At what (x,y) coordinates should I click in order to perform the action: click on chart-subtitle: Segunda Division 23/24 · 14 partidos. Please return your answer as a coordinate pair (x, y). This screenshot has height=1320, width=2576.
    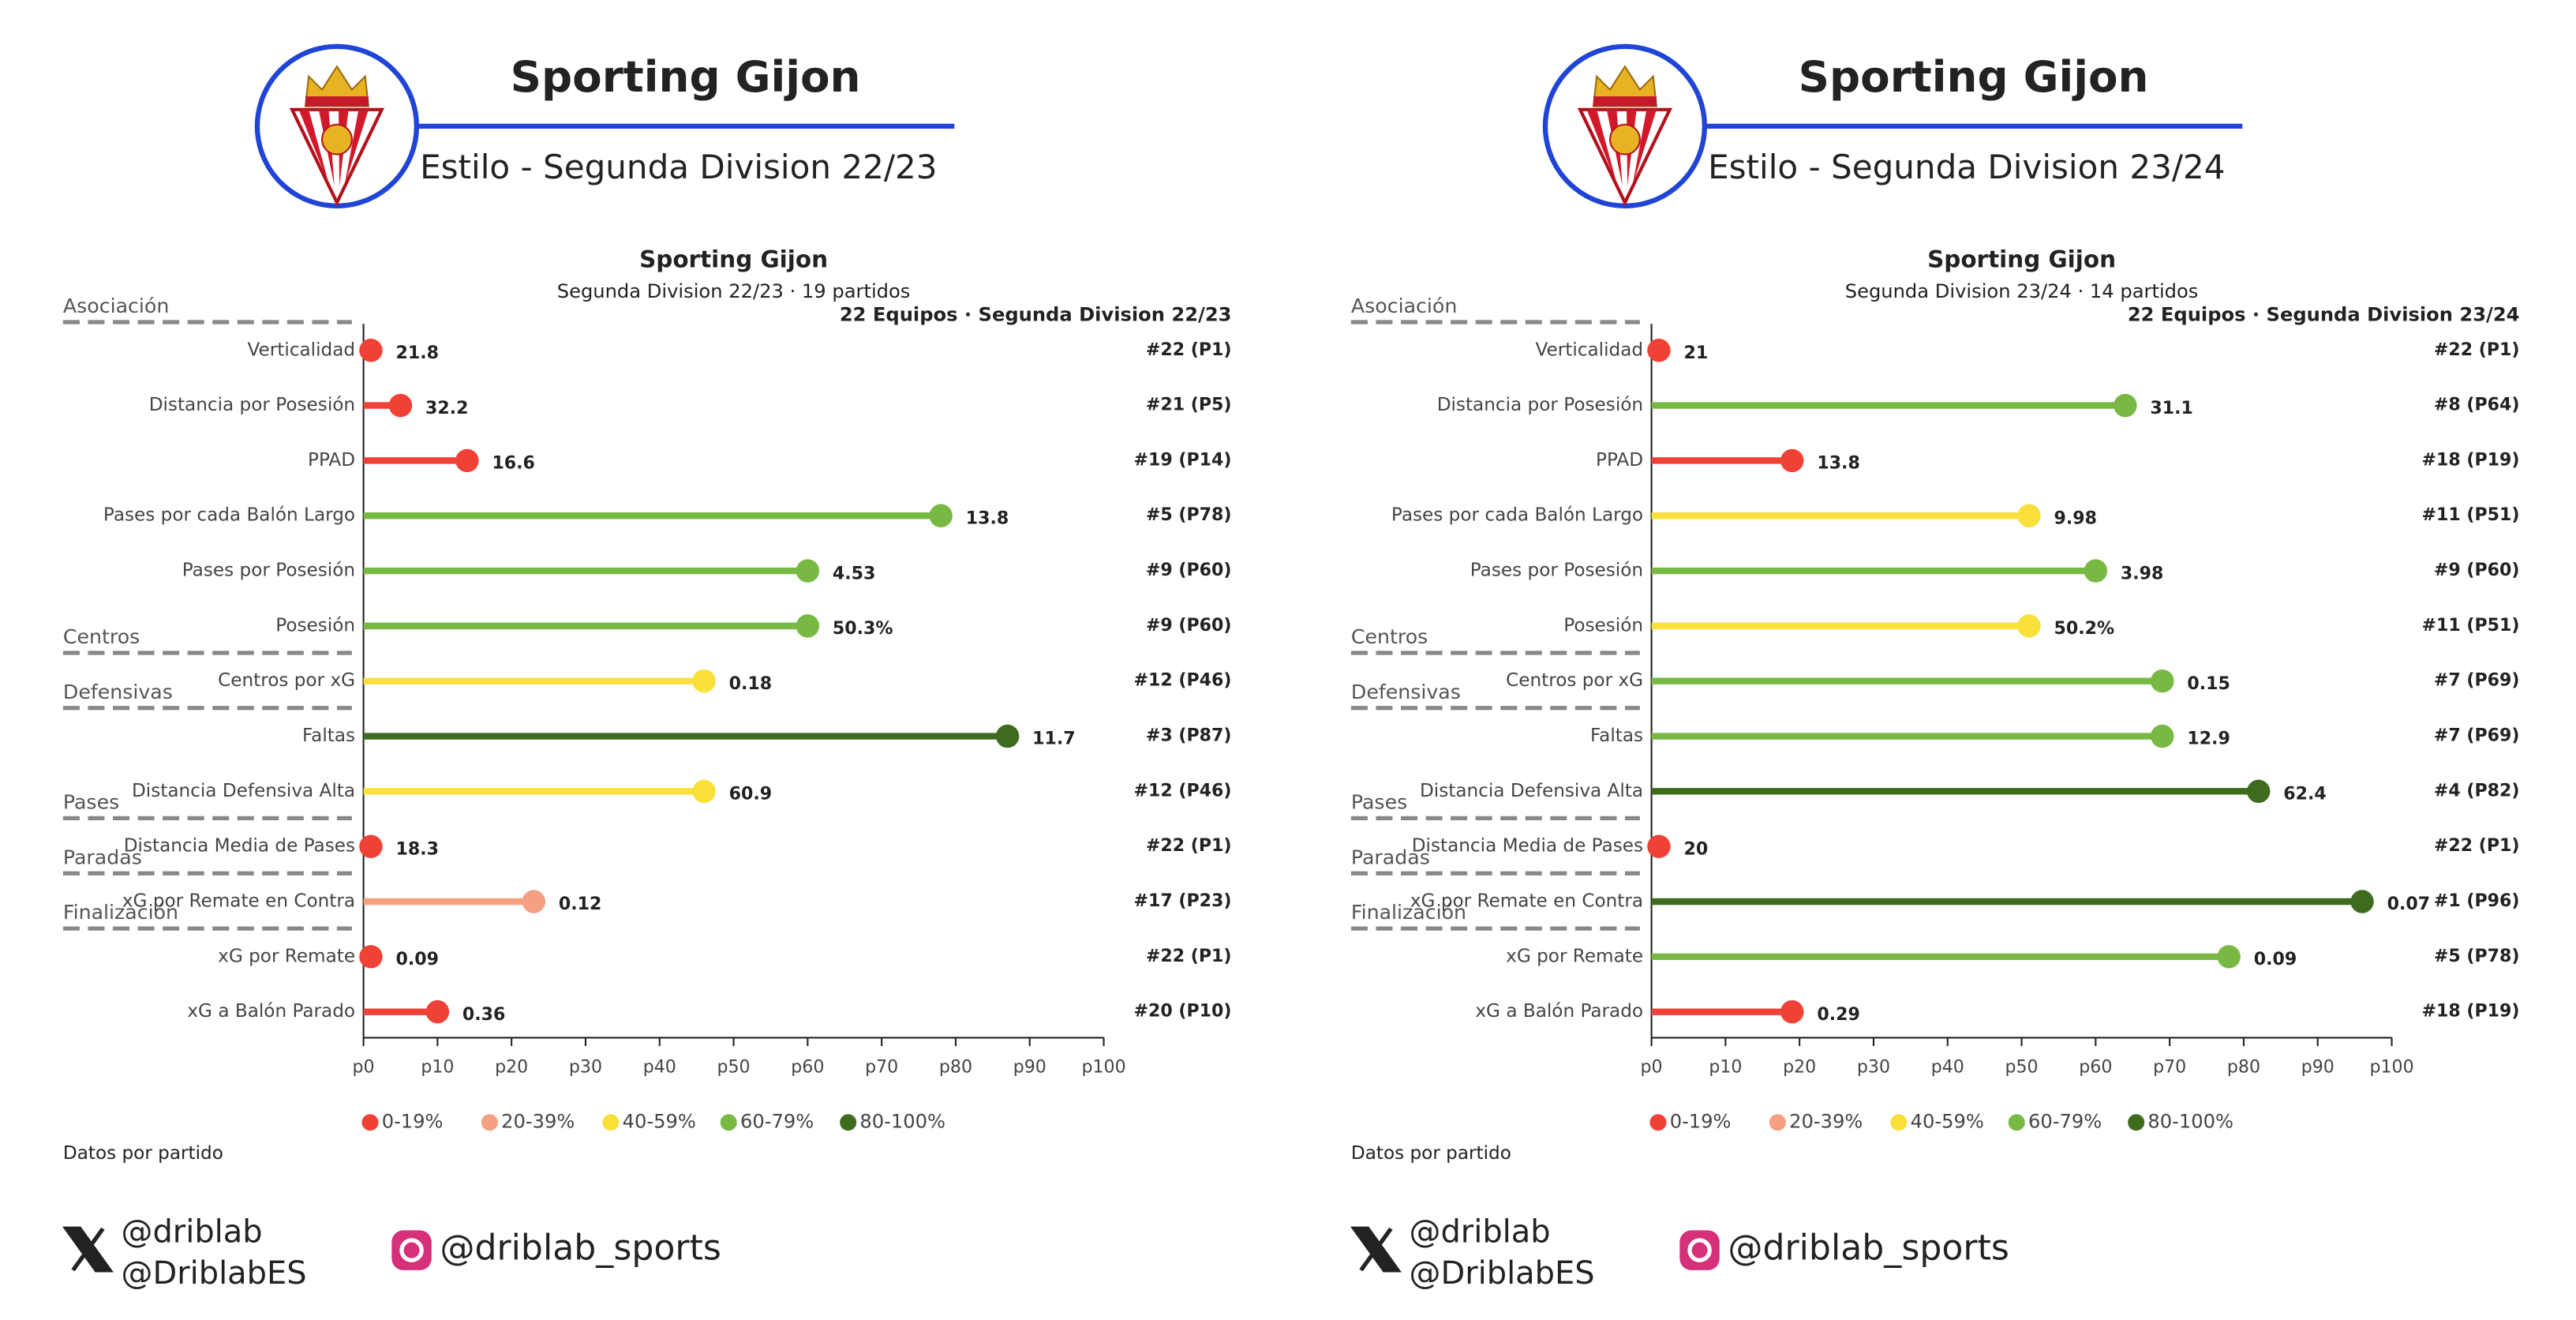
    Looking at the image, I should click on (2022, 291).